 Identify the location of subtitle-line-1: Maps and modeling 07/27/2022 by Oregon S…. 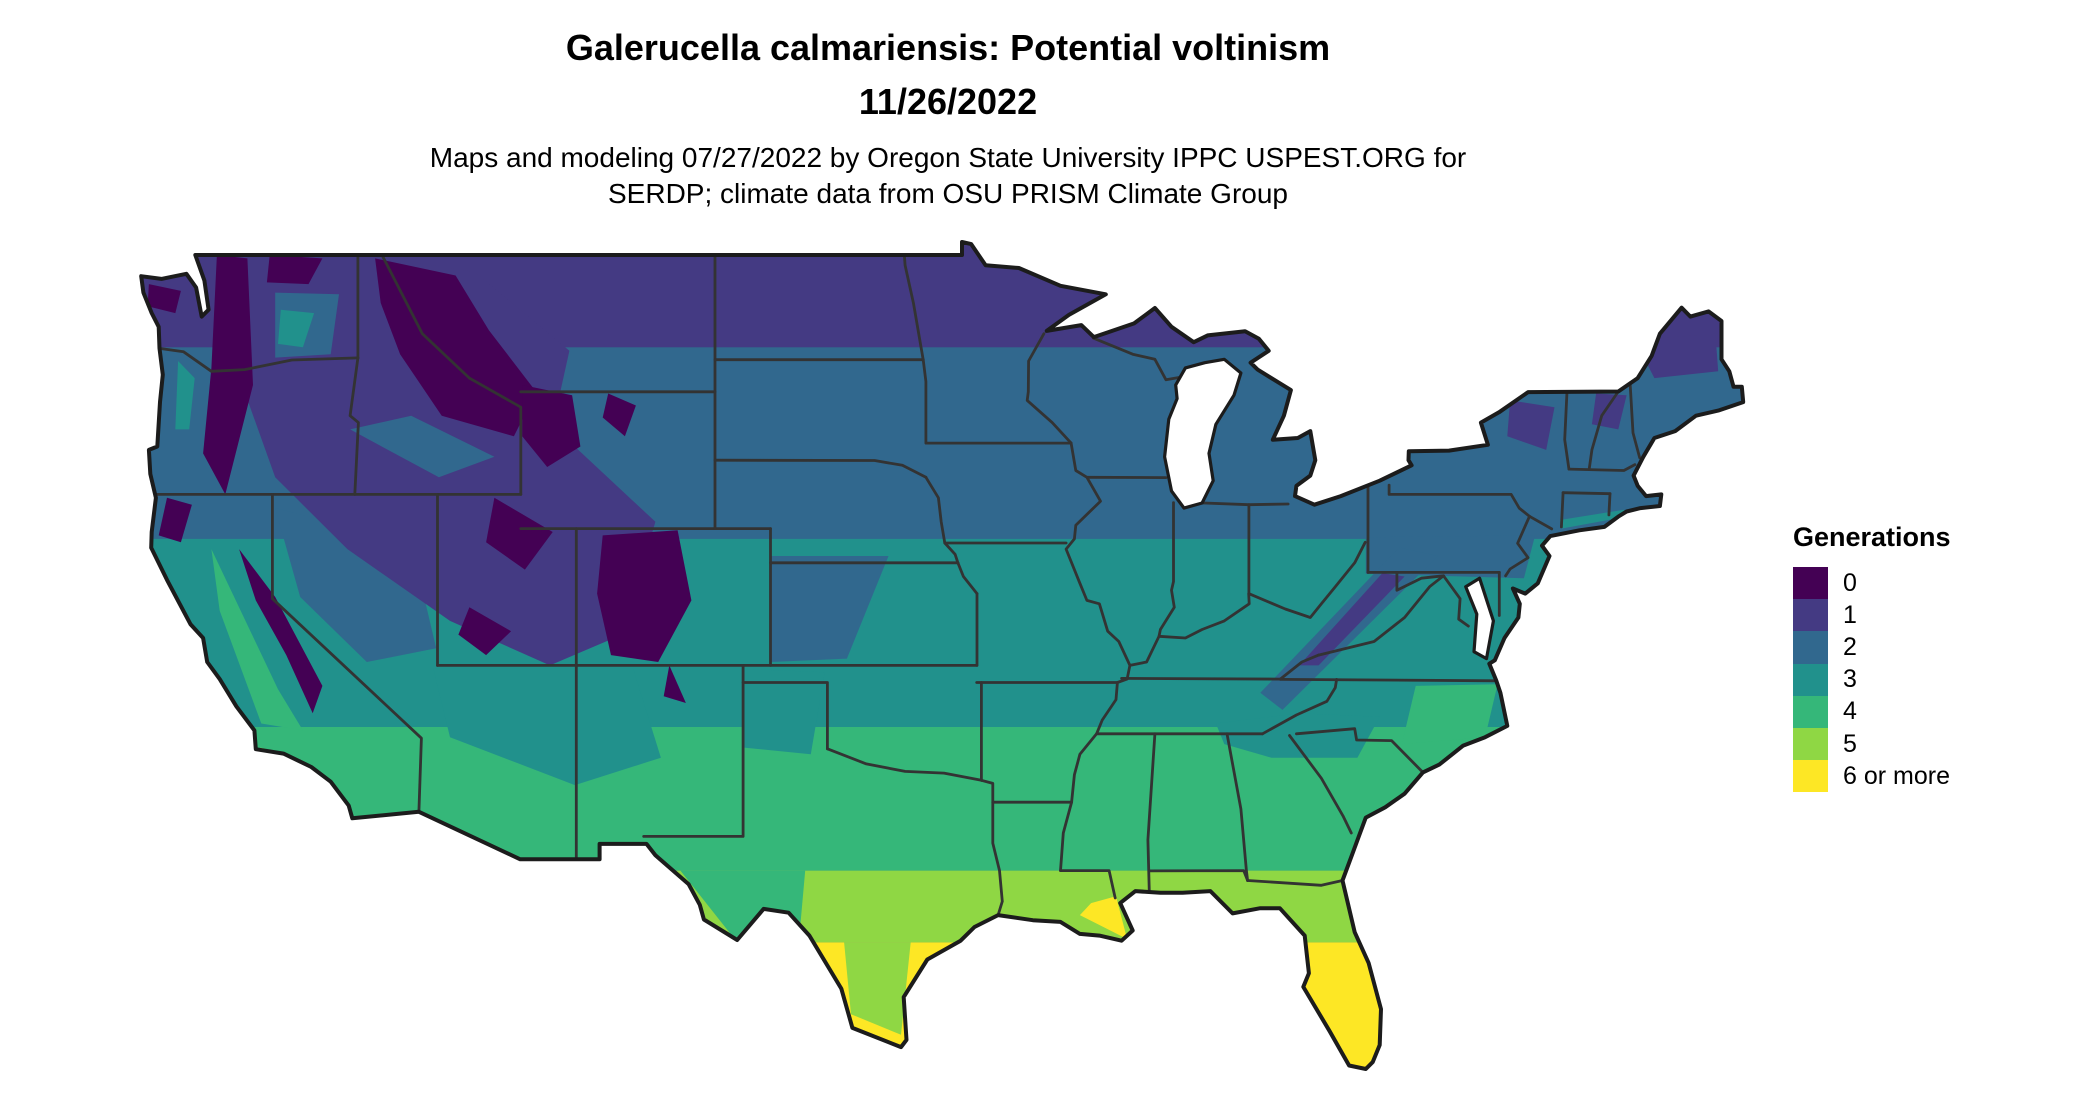
(948, 157).